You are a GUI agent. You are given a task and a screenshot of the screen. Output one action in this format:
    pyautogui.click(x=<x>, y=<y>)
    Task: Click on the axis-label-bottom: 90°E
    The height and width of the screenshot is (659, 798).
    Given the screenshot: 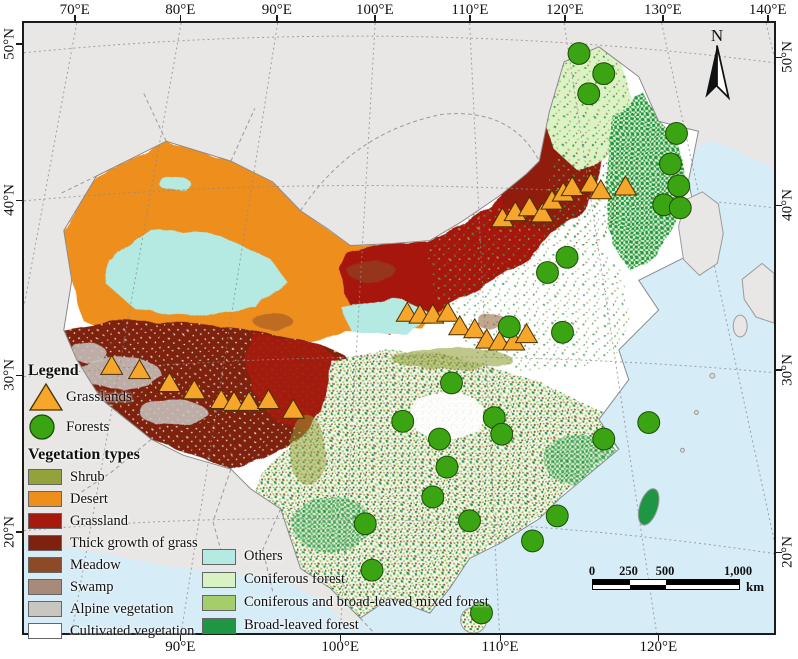 What is the action you would take?
    pyautogui.click(x=180, y=647)
    